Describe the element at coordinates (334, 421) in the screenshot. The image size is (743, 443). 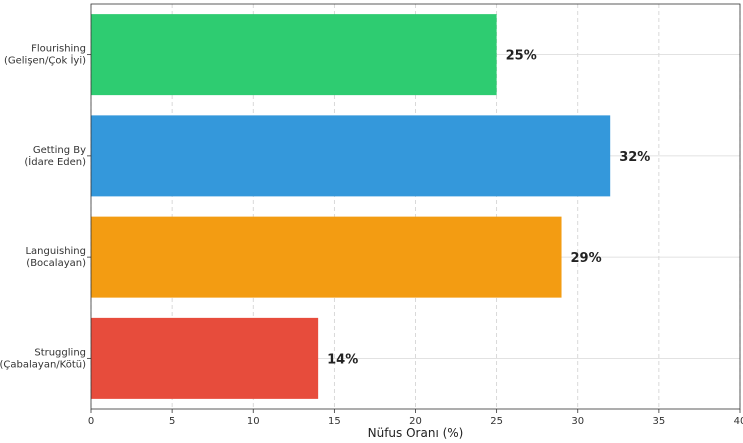
I see `x-tick-label: 15` at that location.